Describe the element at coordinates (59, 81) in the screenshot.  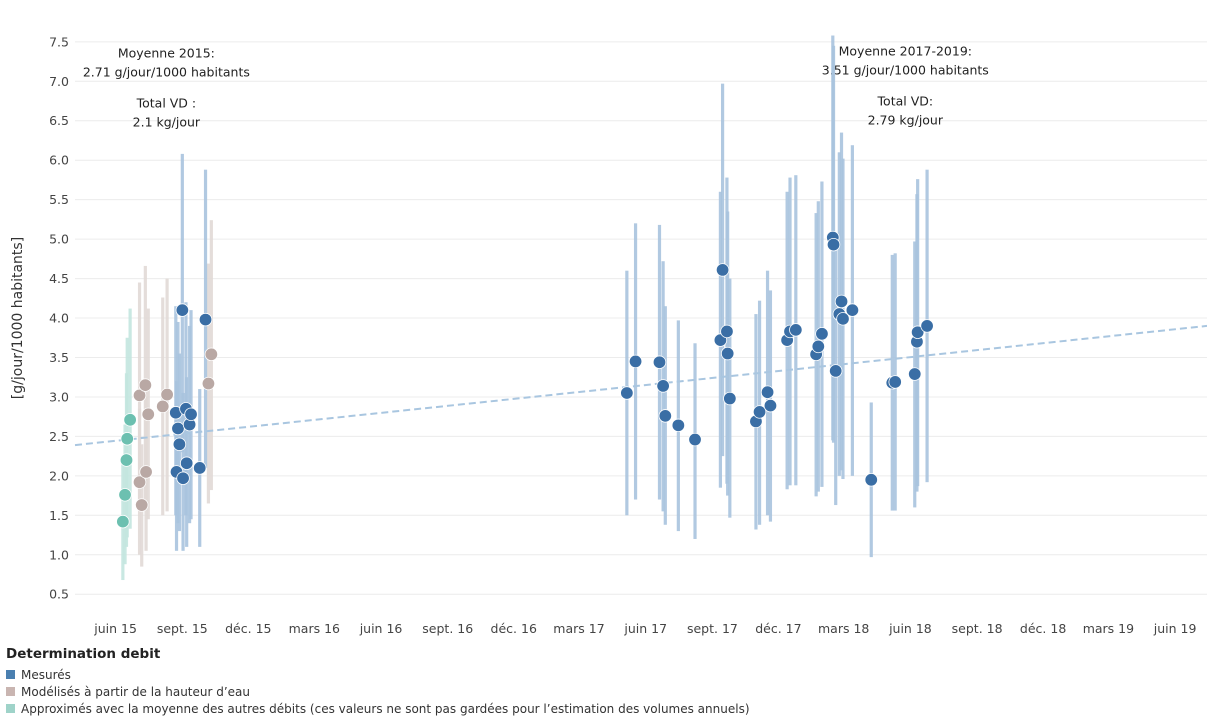
I see `y-tick-label: 7.0` at that location.